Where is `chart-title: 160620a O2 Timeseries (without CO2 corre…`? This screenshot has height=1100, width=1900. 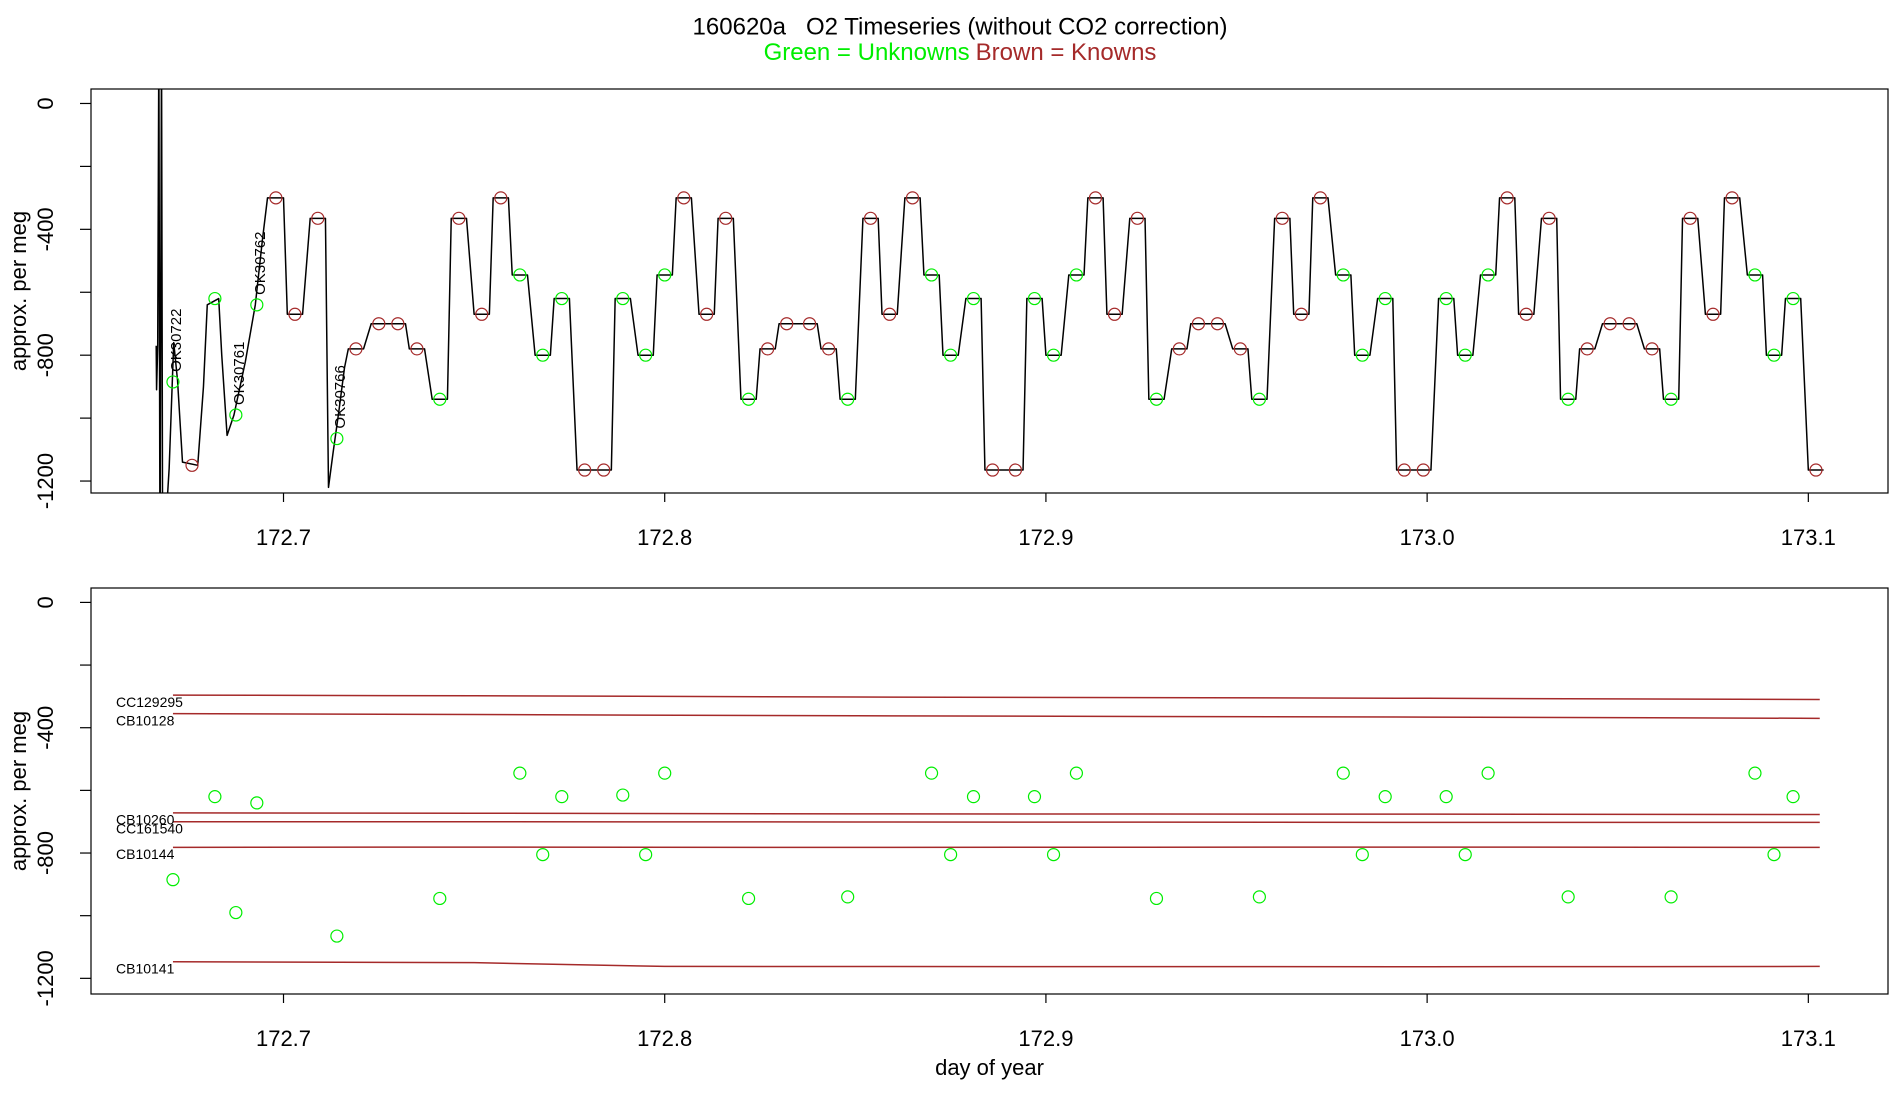 chart-title: 160620a O2 Timeseries (without CO2 corre… is located at coordinates (960, 26).